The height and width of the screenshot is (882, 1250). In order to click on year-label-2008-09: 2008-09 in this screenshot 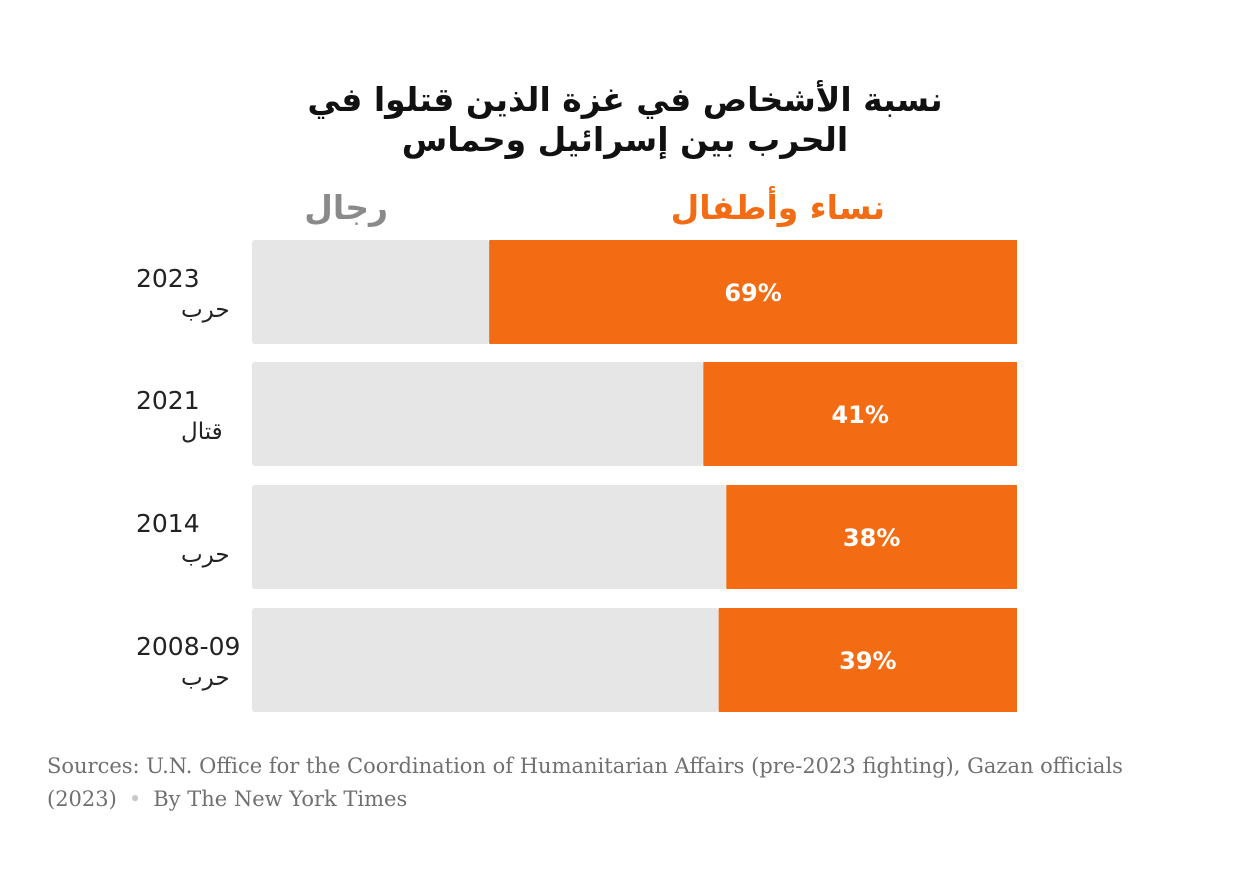, I will do `click(188, 646)`.